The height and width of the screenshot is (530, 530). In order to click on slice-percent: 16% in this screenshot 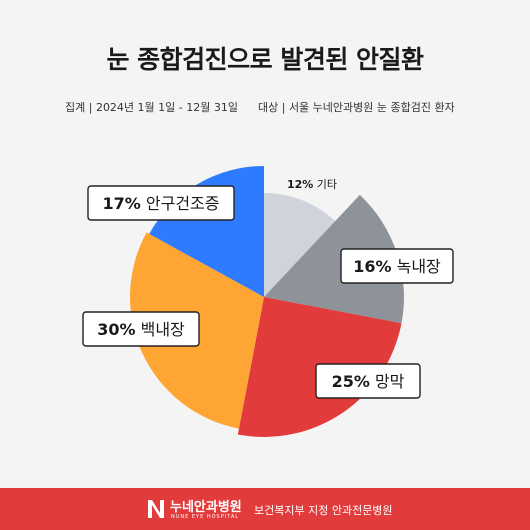, I will do `click(372, 266)`.